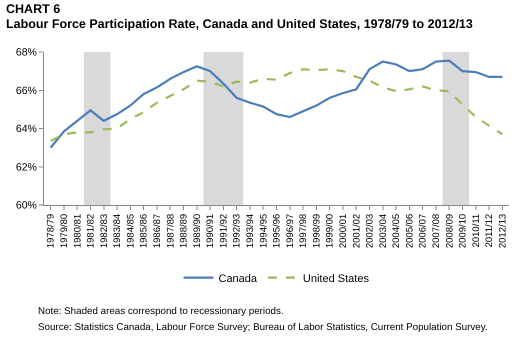 This screenshot has width=521, height=340. I want to click on x-tick-label: 1978/79, so click(51, 231).